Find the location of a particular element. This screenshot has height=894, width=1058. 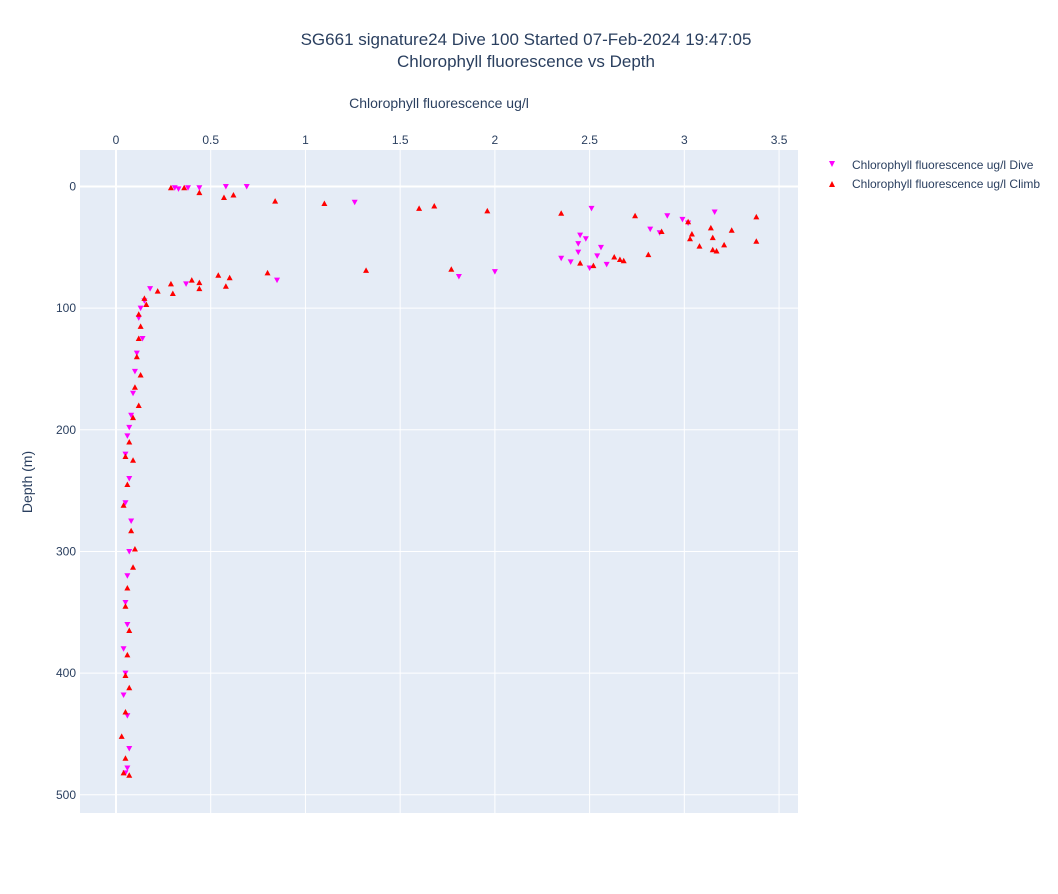

legend-item-climb: Chlorophyll fluorescence ug/l Climb is located at coordinates (934, 184).